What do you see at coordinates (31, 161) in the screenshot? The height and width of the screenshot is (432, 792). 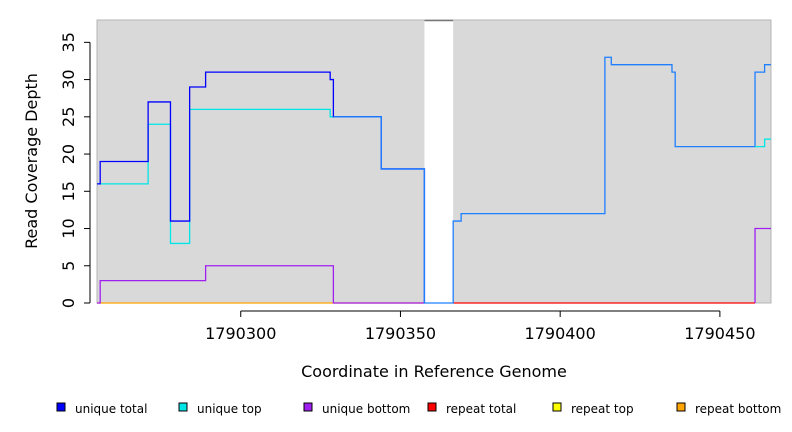 I see `y-axis-label: Read Coverage Depth` at bounding box center [31, 161].